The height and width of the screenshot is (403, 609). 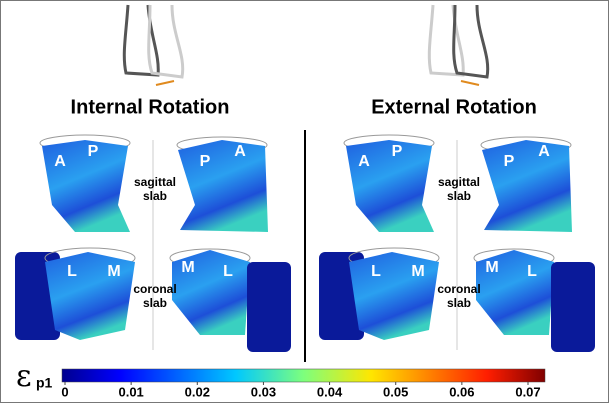 What do you see at coordinates (461, 391) in the screenshot?
I see `tick-label: 0.06` at bounding box center [461, 391].